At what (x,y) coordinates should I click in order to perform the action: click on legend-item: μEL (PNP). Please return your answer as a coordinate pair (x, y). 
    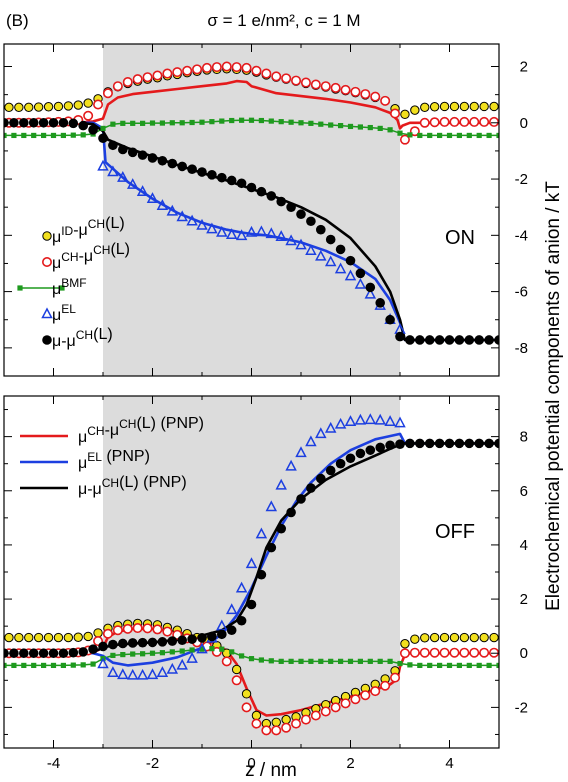
    Looking at the image, I should click on (85, 460).